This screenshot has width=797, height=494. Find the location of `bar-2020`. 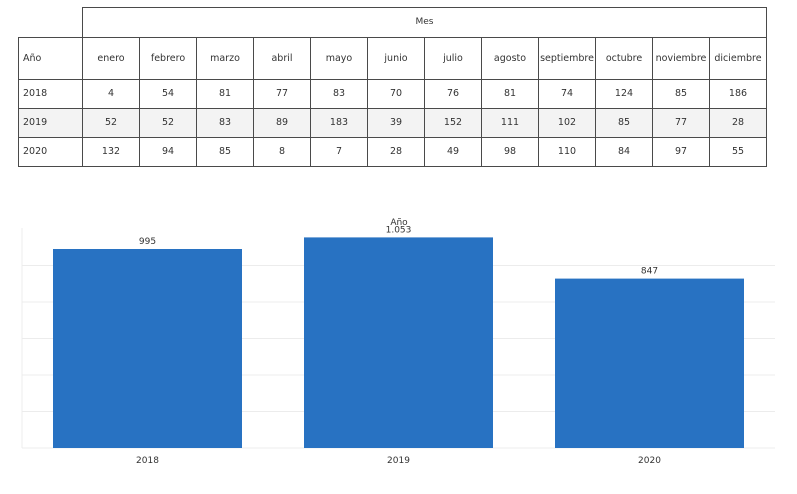

bar-2020 is located at coordinates (649, 363).